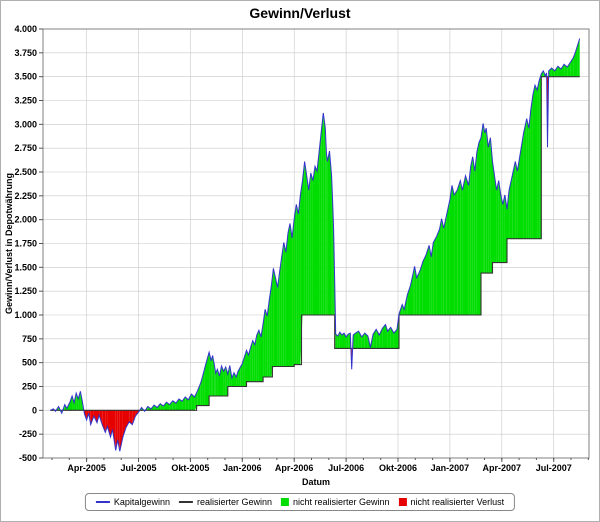  What do you see at coordinates (25, 124) in the screenshot?
I see `y-tick-label: 3.000` at bounding box center [25, 124].